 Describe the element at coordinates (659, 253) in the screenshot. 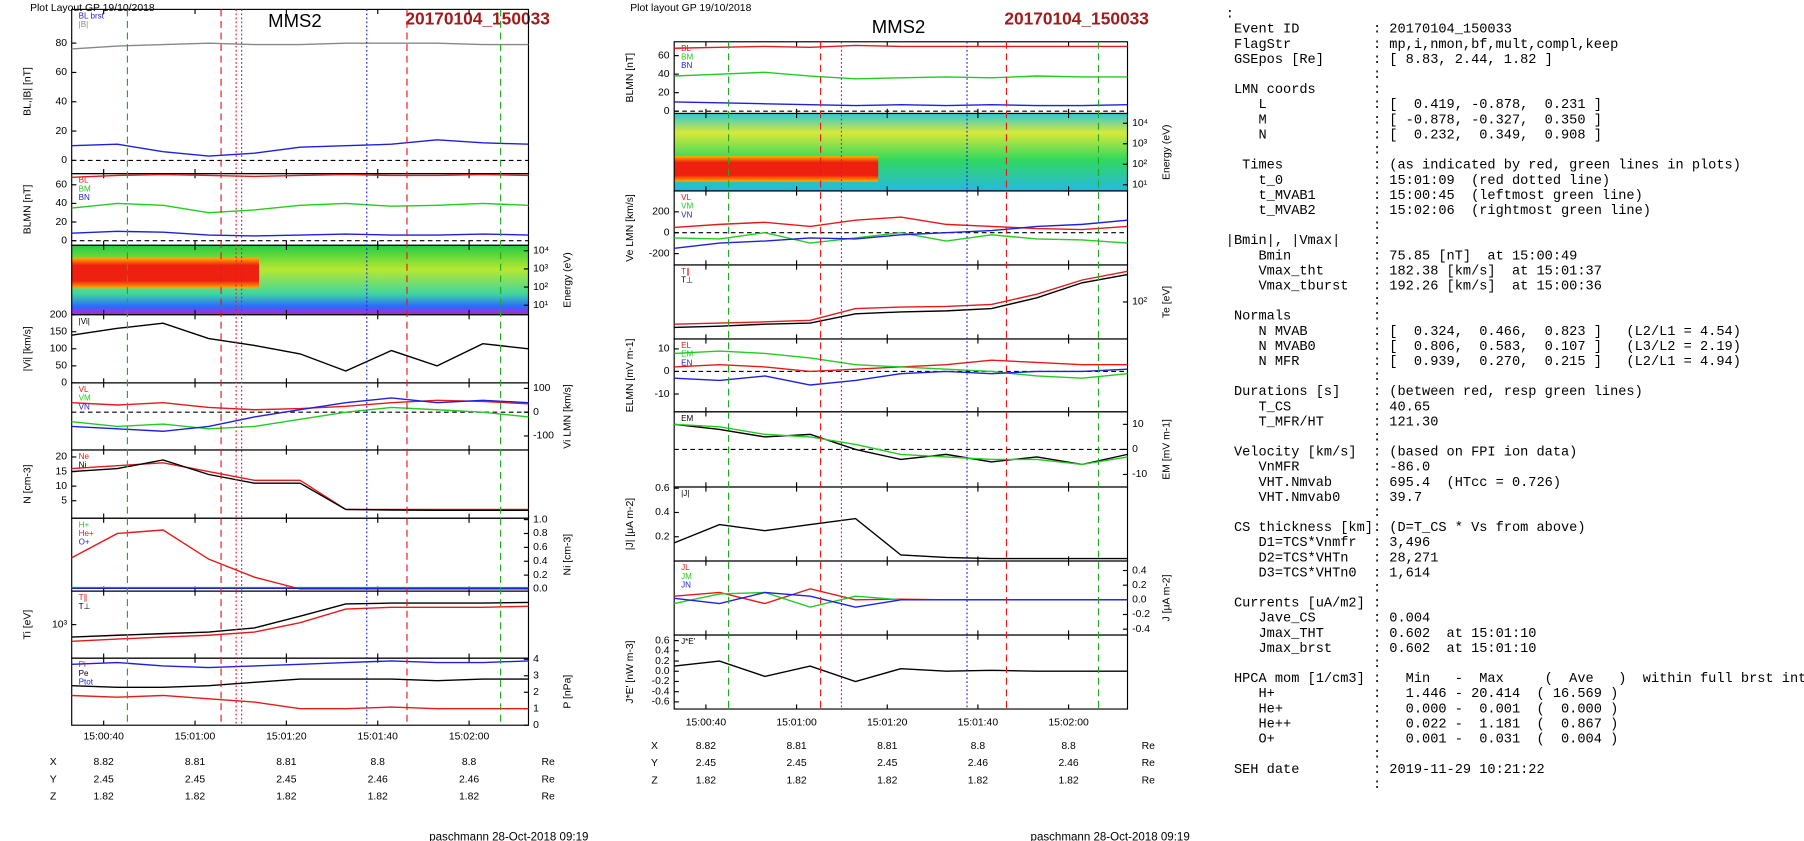

I see `y-tick-label: -200` at that location.